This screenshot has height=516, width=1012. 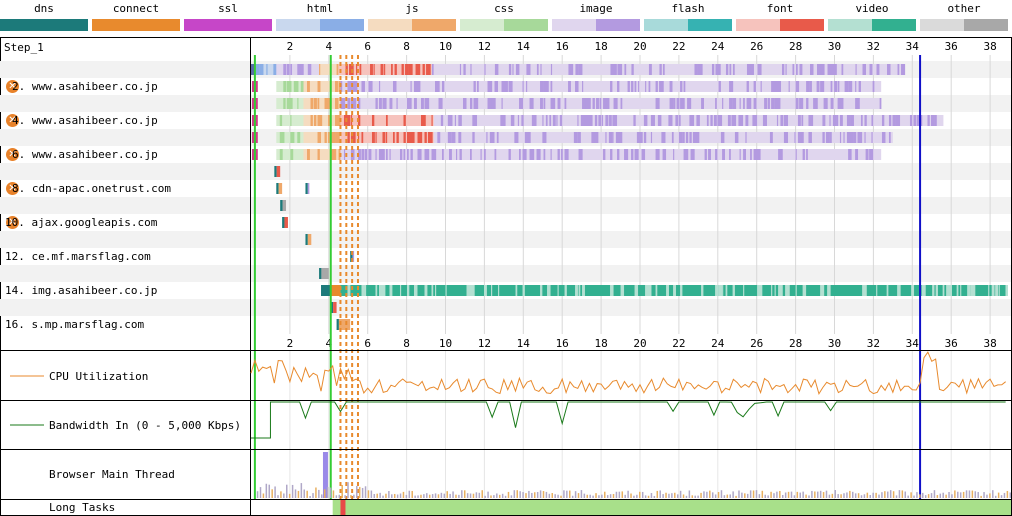 I want to click on legend-label: js, so click(x=412, y=8).